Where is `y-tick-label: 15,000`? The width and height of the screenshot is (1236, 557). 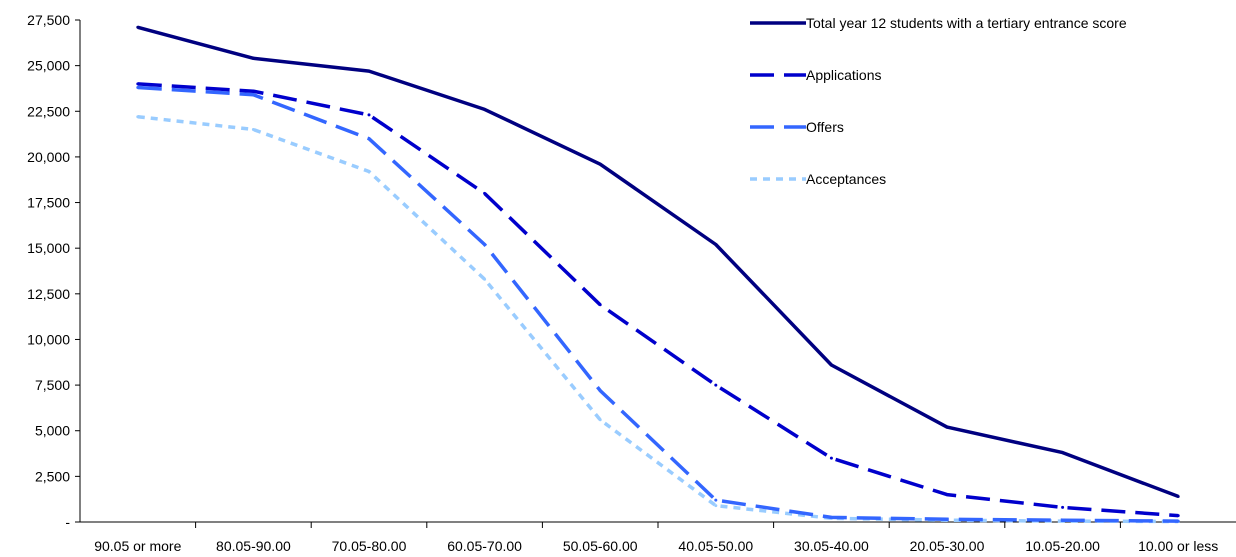 y-tick-label: 15,000 is located at coordinates (48, 248).